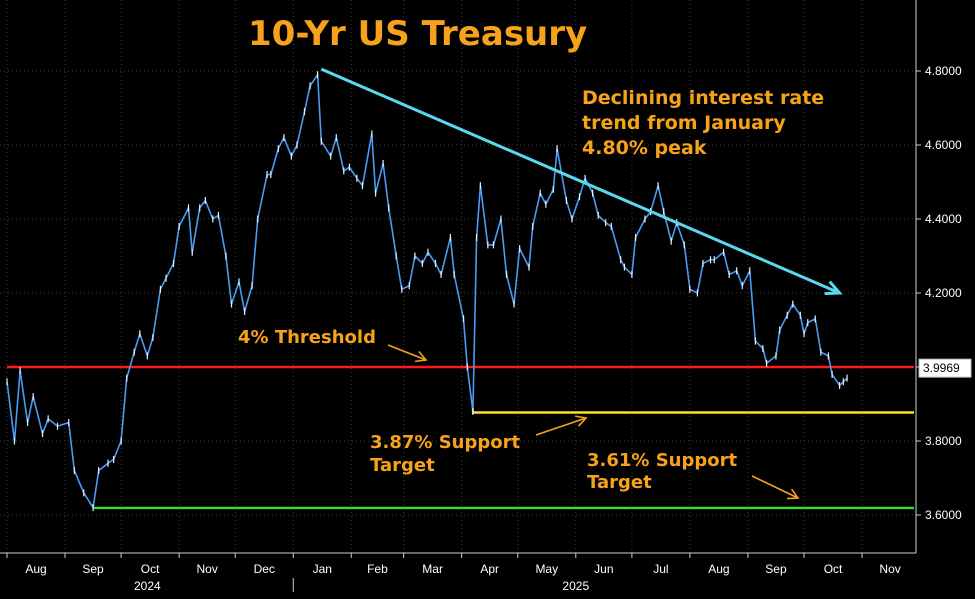  Describe the element at coordinates (941, 368) in the screenshot. I see `last-value-label: 3.9969` at that location.